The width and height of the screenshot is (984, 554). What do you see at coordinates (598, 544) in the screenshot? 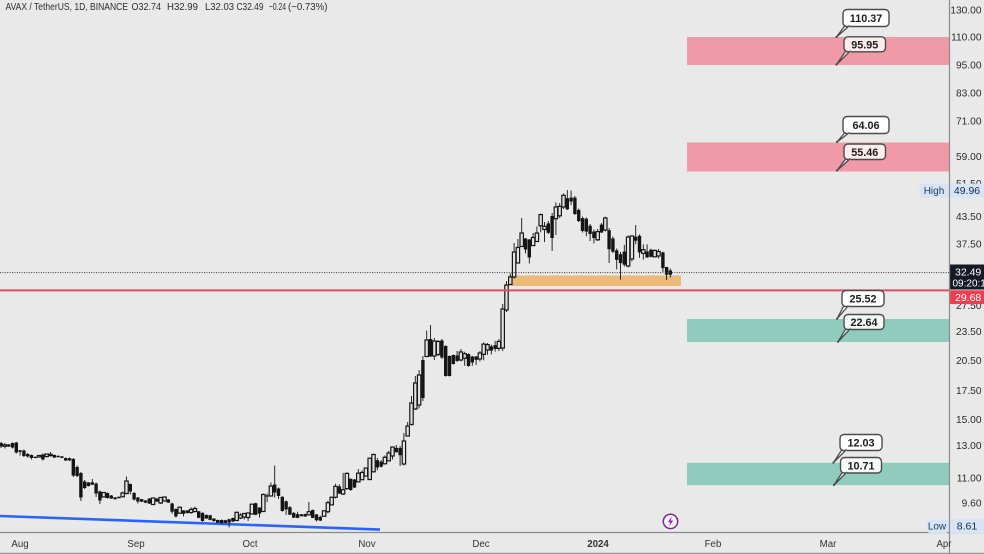
I see `svg-text: 2024` at bounding box center [598, 544].